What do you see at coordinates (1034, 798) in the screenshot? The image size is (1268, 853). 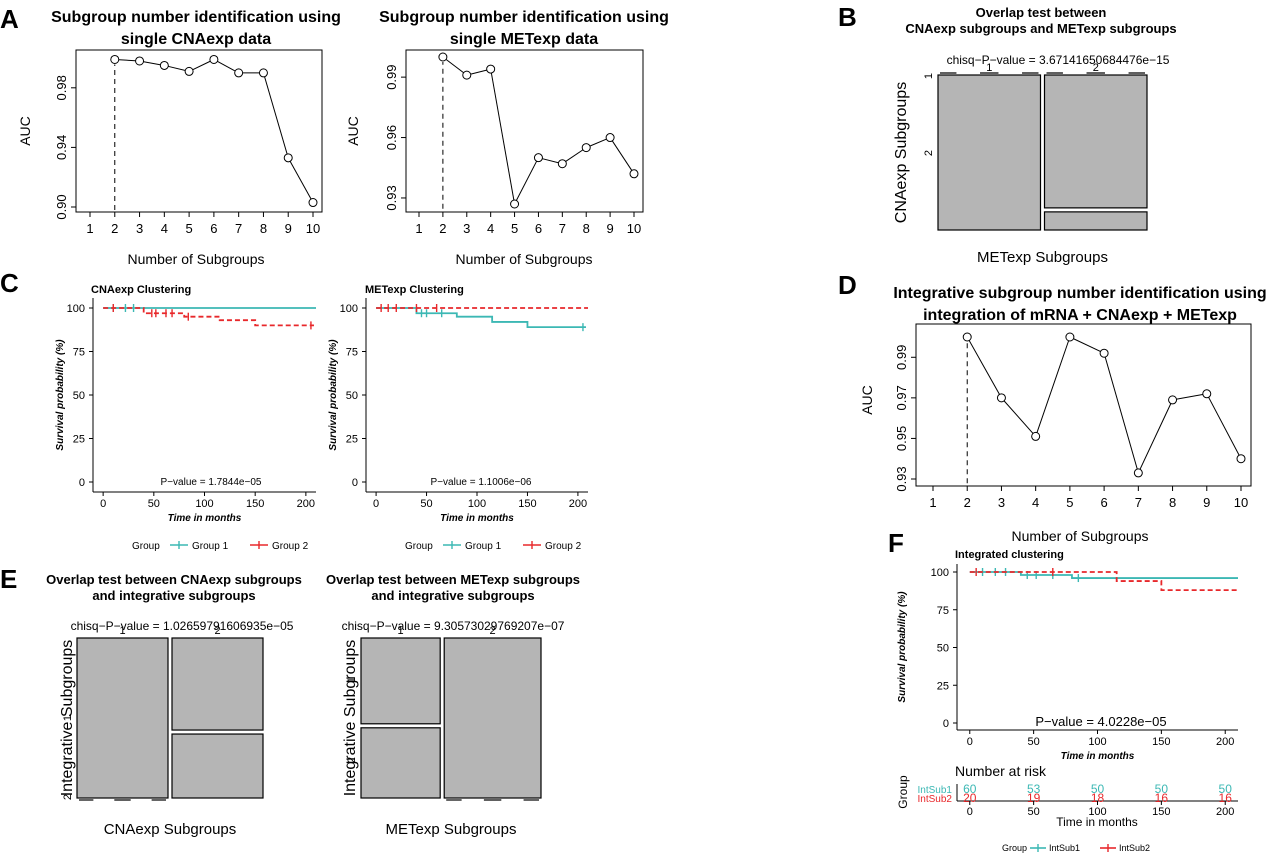 I see `risk-count: 19` at bounding box center [1034, 798].